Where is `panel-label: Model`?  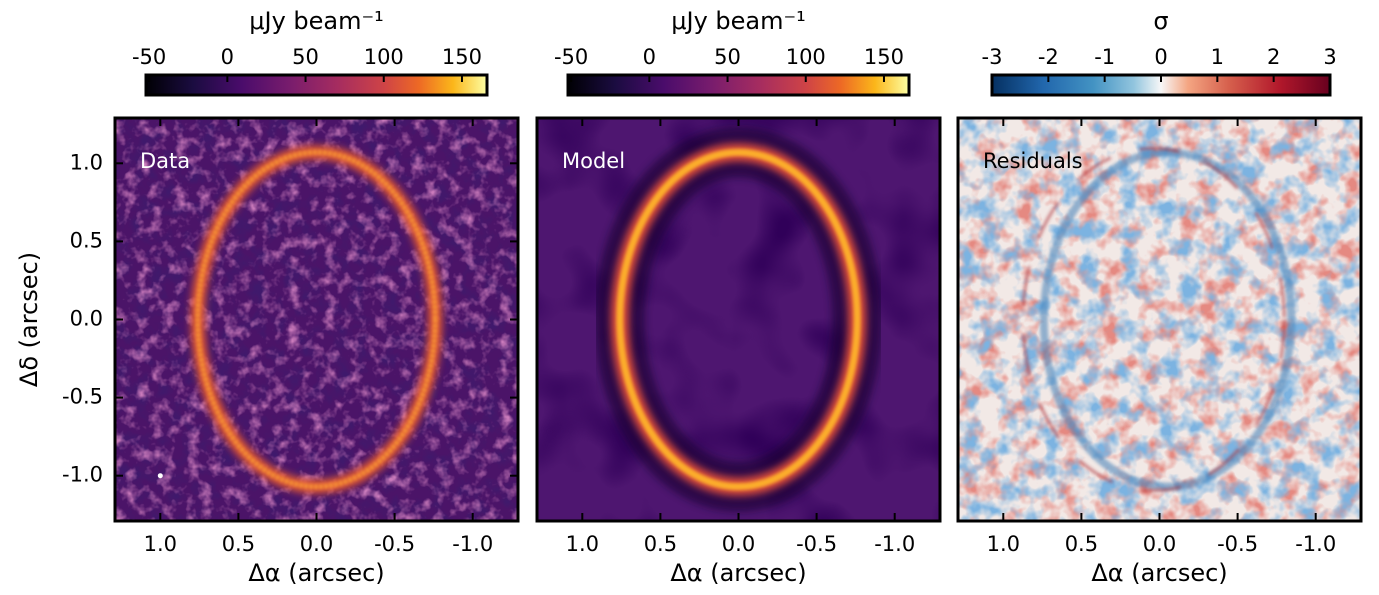 panel-label: Model is located at coordinates (593, 161).